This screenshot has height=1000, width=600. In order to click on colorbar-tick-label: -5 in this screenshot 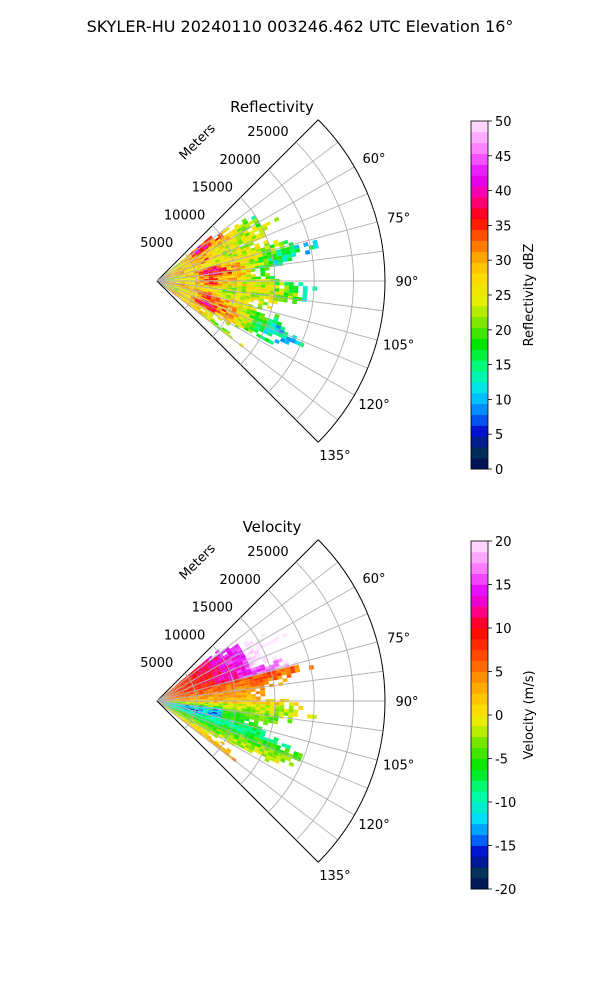, I will do `click(501, 760)`.